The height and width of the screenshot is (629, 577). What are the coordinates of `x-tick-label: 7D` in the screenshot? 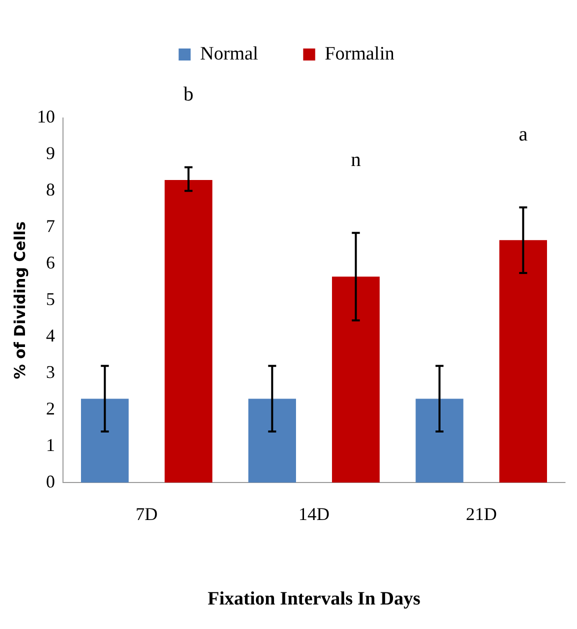 It's located at (147, 514).